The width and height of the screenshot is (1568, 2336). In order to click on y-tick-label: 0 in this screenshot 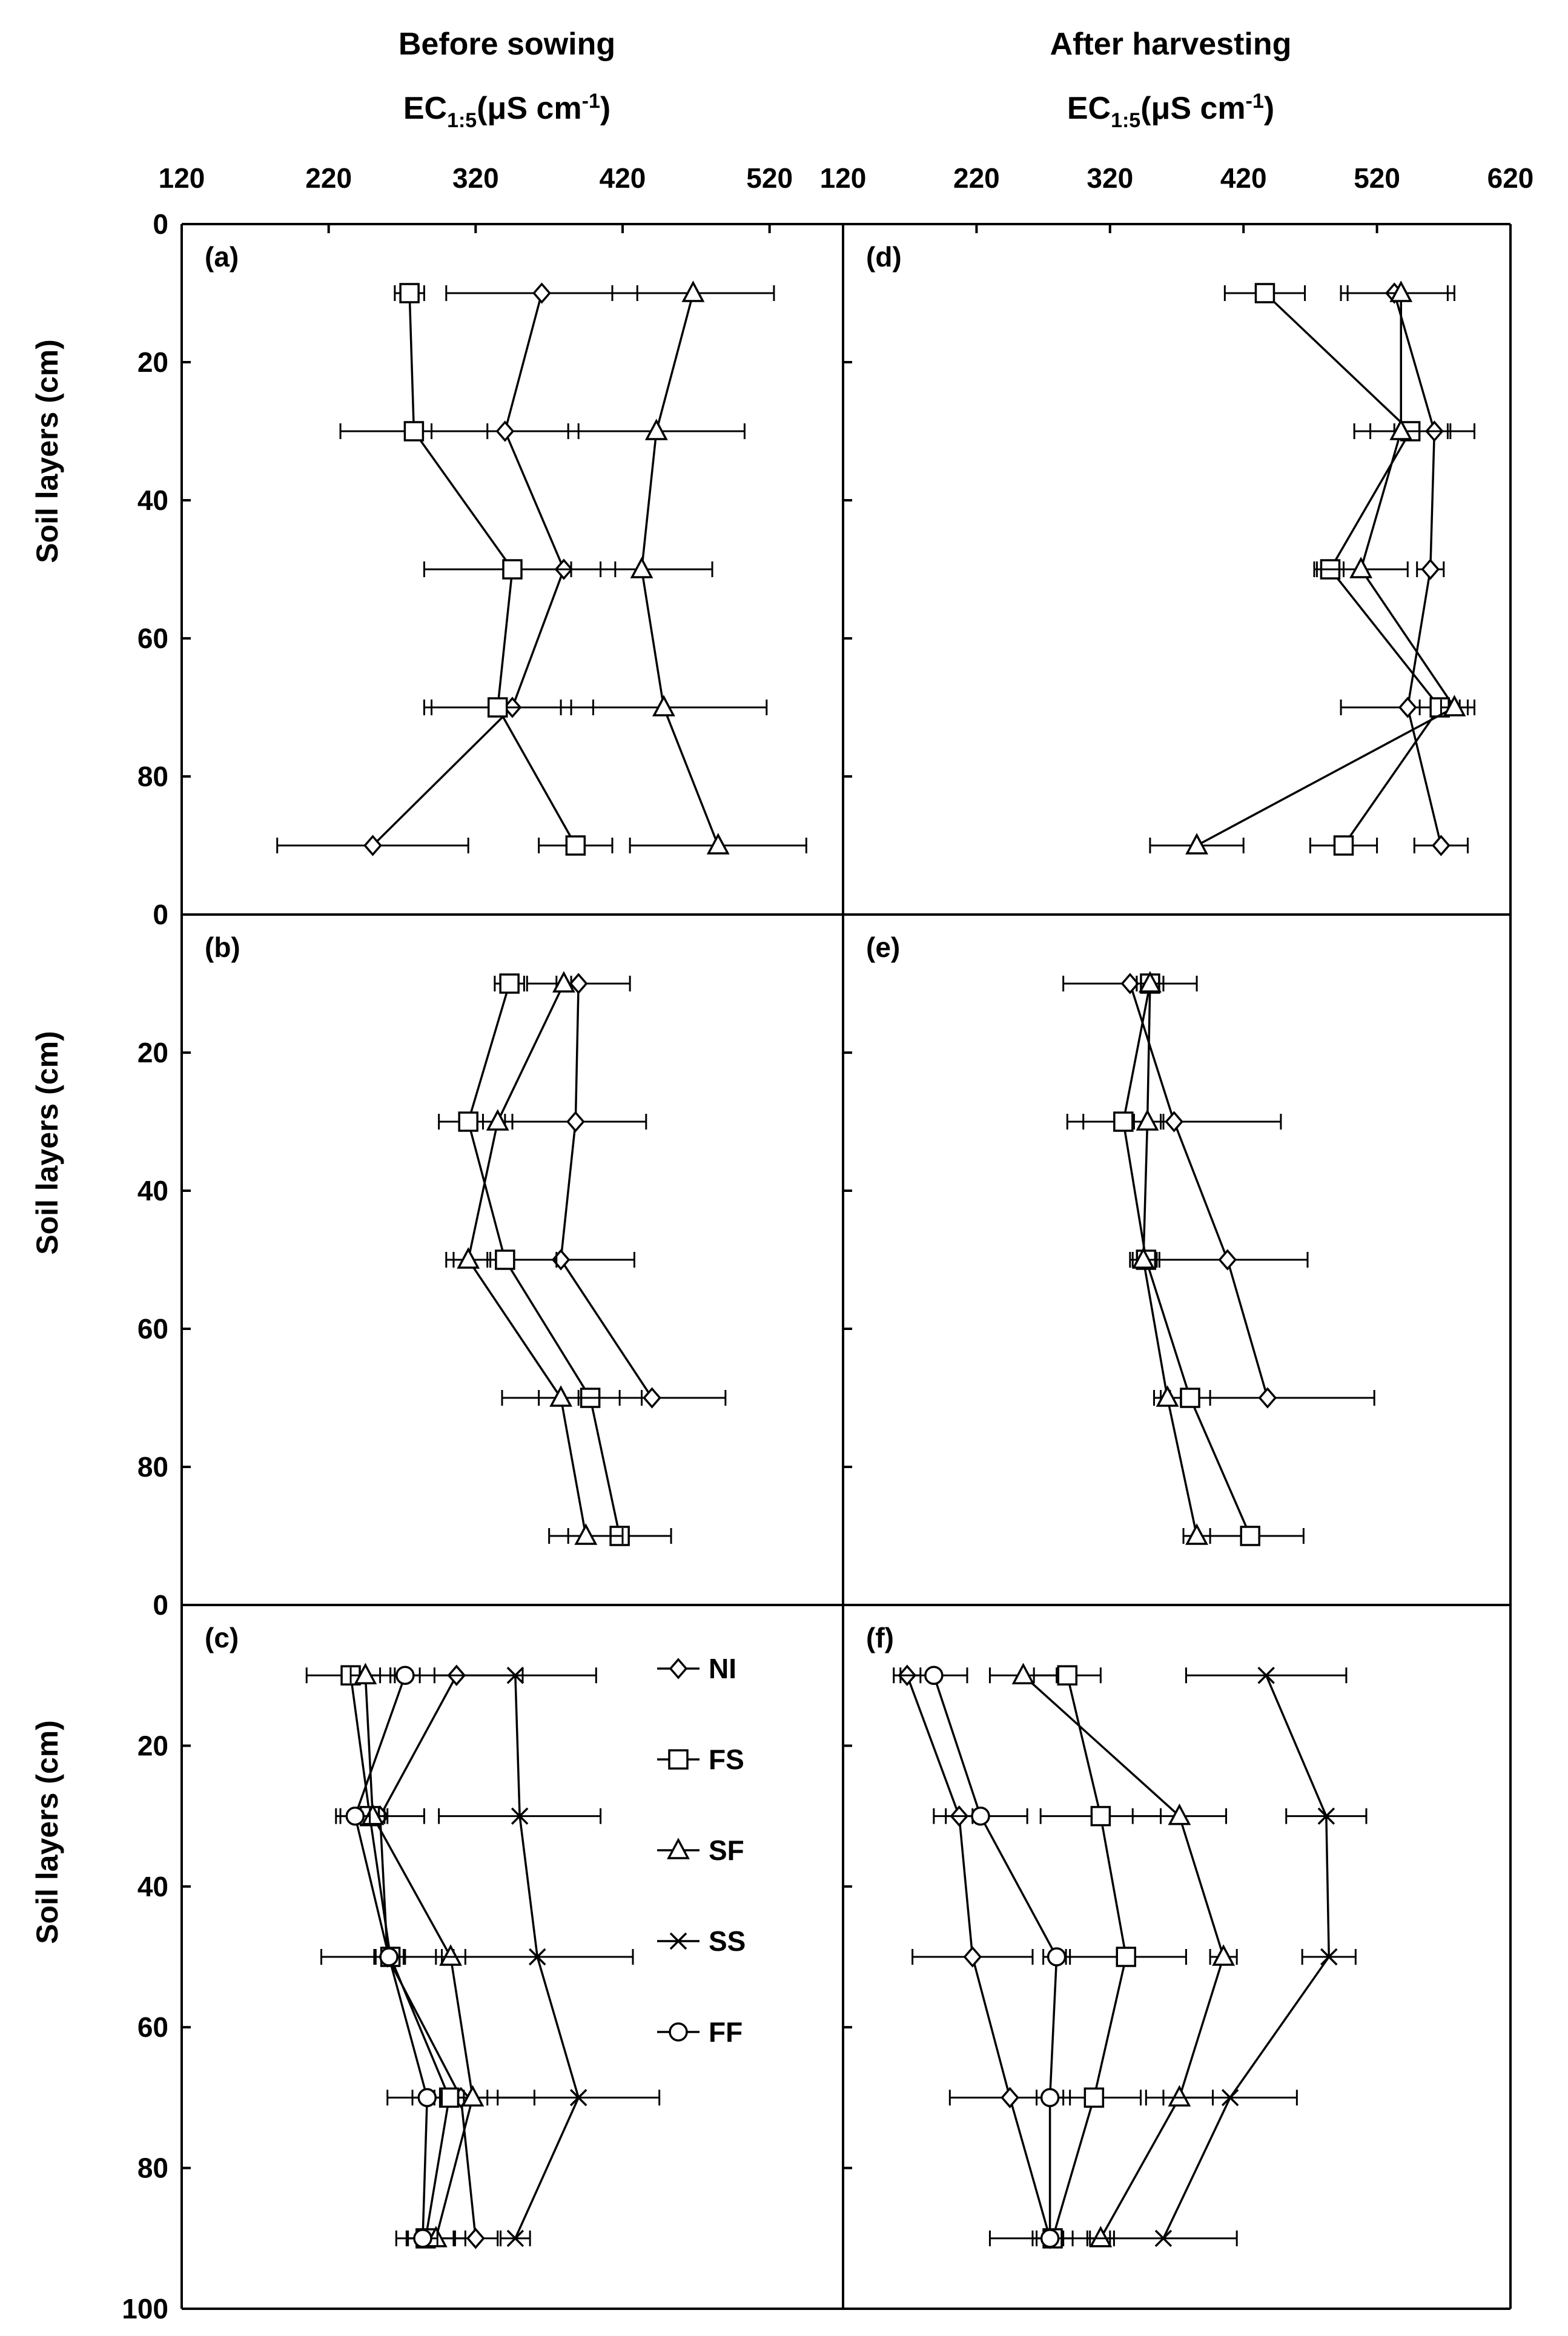, I will do `click(160, 1605)`.